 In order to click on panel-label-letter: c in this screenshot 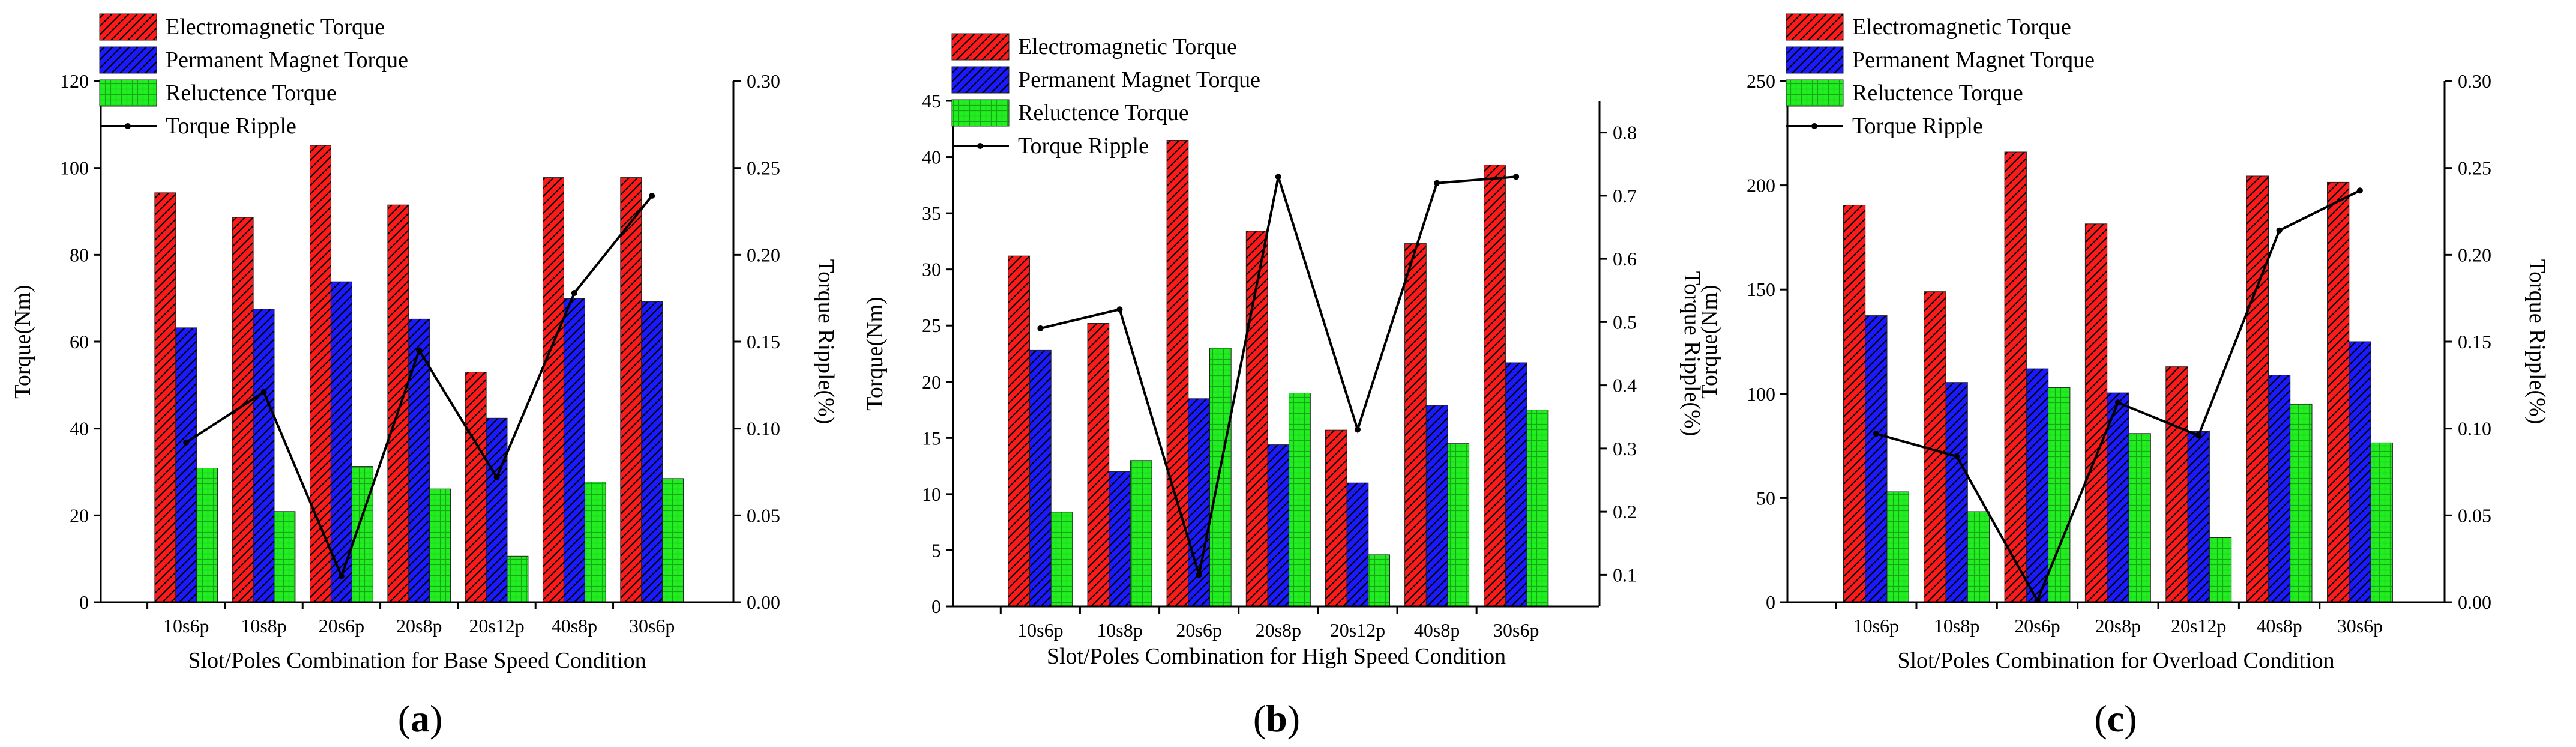, I will do `click(2115, 719)`.